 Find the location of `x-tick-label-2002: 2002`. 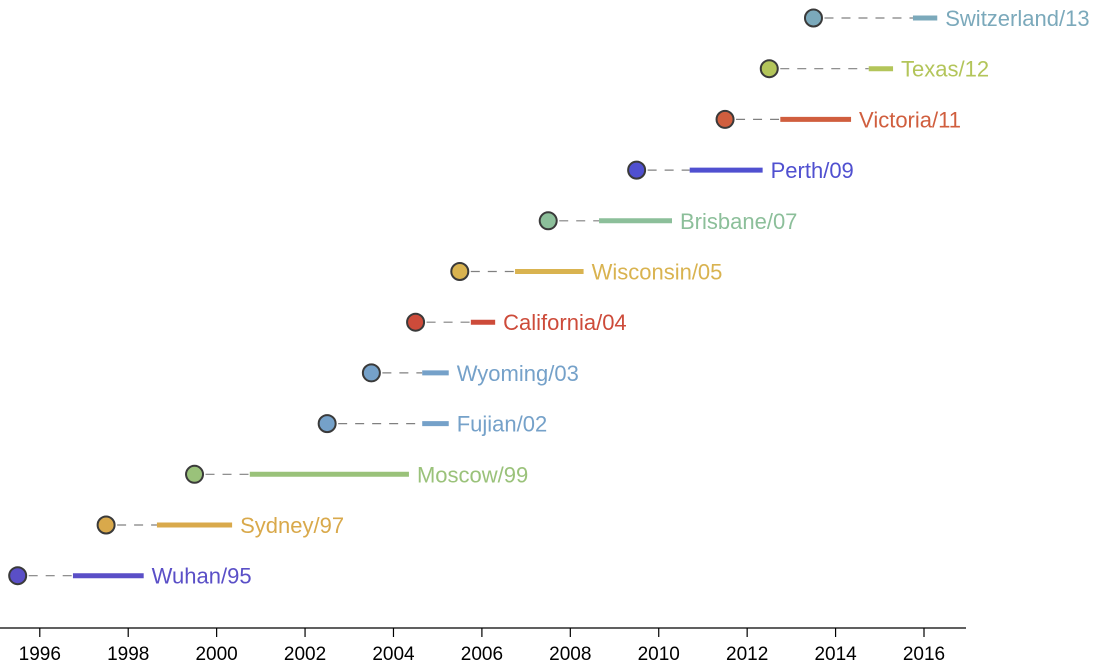

x-tick-label-2002: 2002 is located at coordinates (305, 654).